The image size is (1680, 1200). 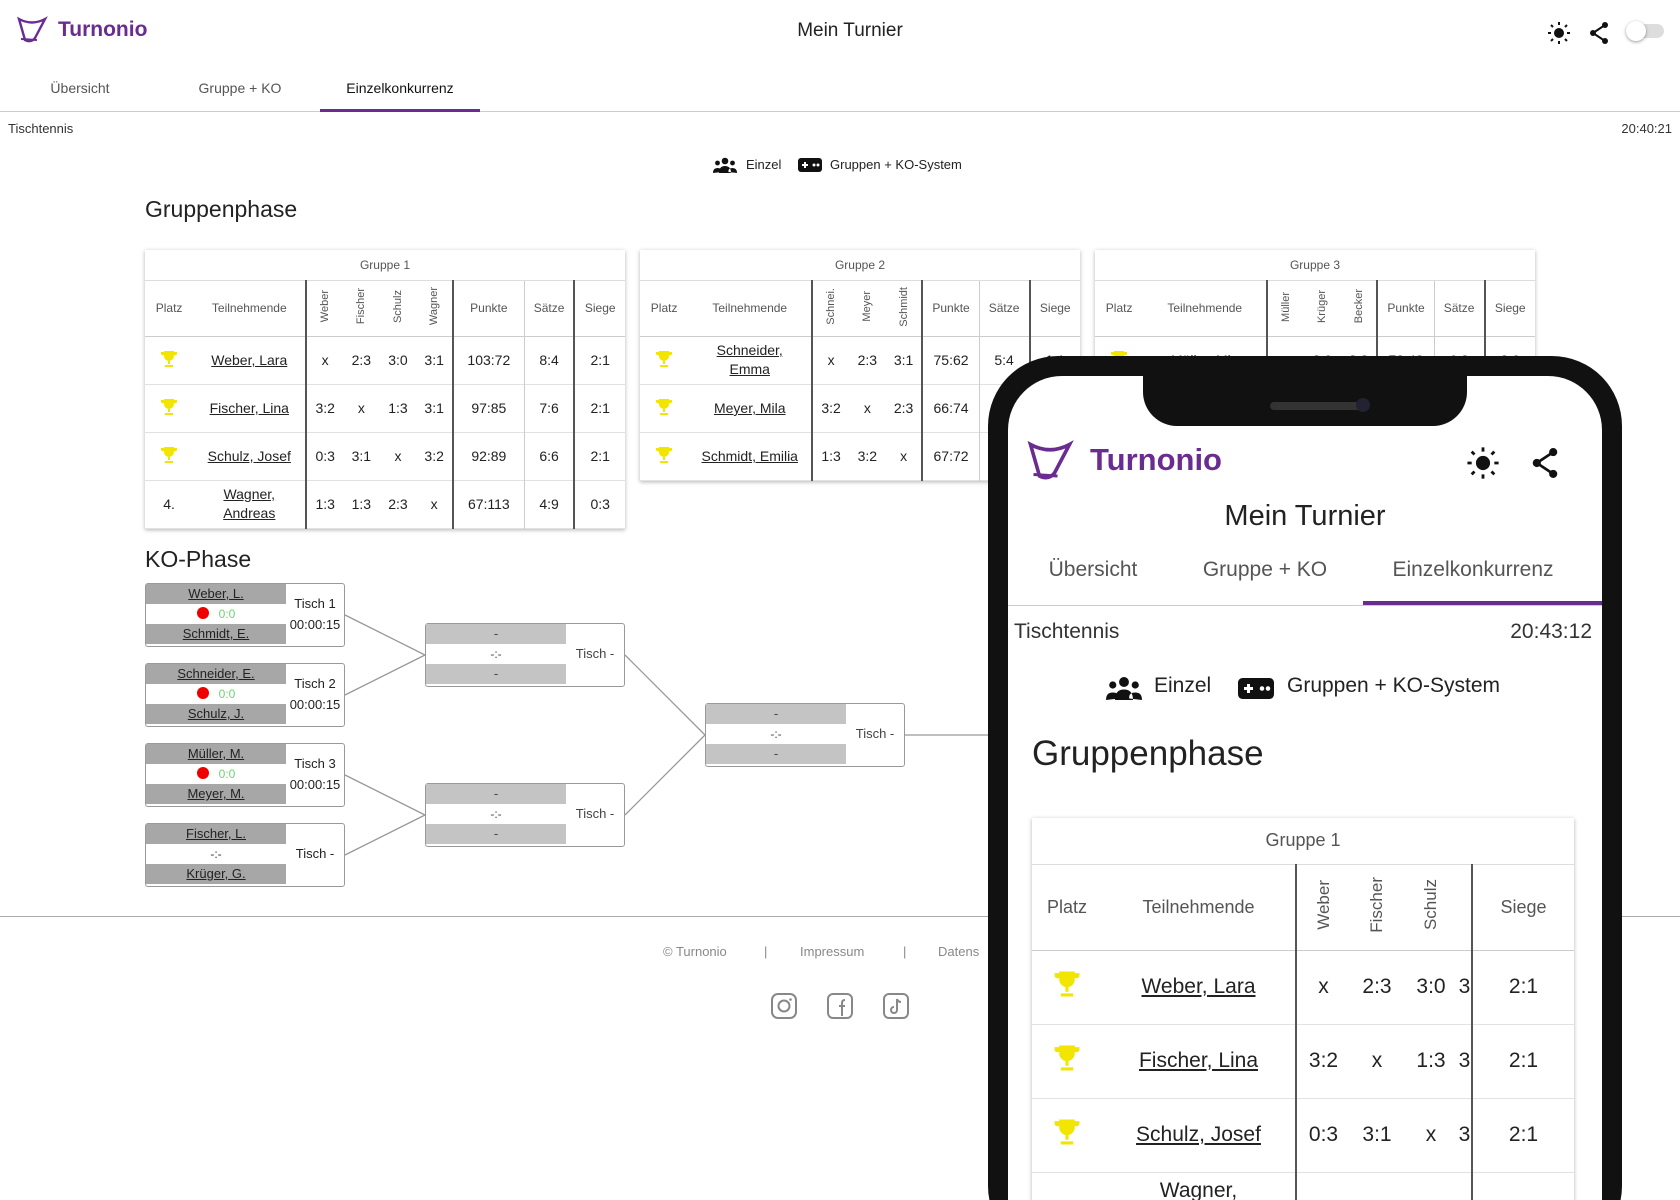 I want to click on punkte-cell: 66:74, so click(x=950, y=408).